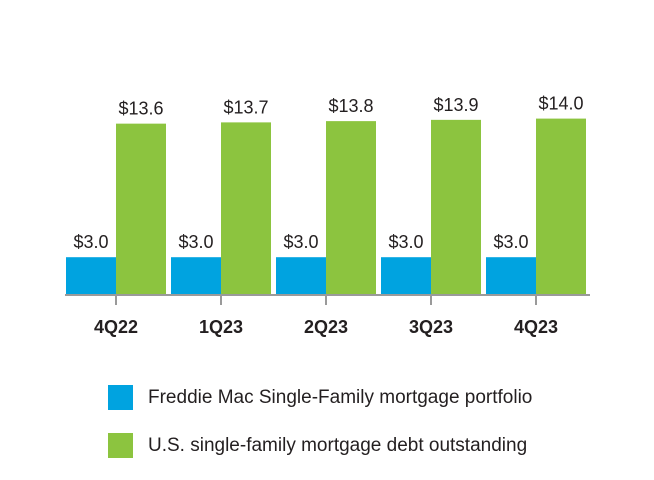  What do you see at coordinates (561, 206) in the screenshot?
I see `bar-debt-outstanding-4q23` at bounding box center [561, 206].